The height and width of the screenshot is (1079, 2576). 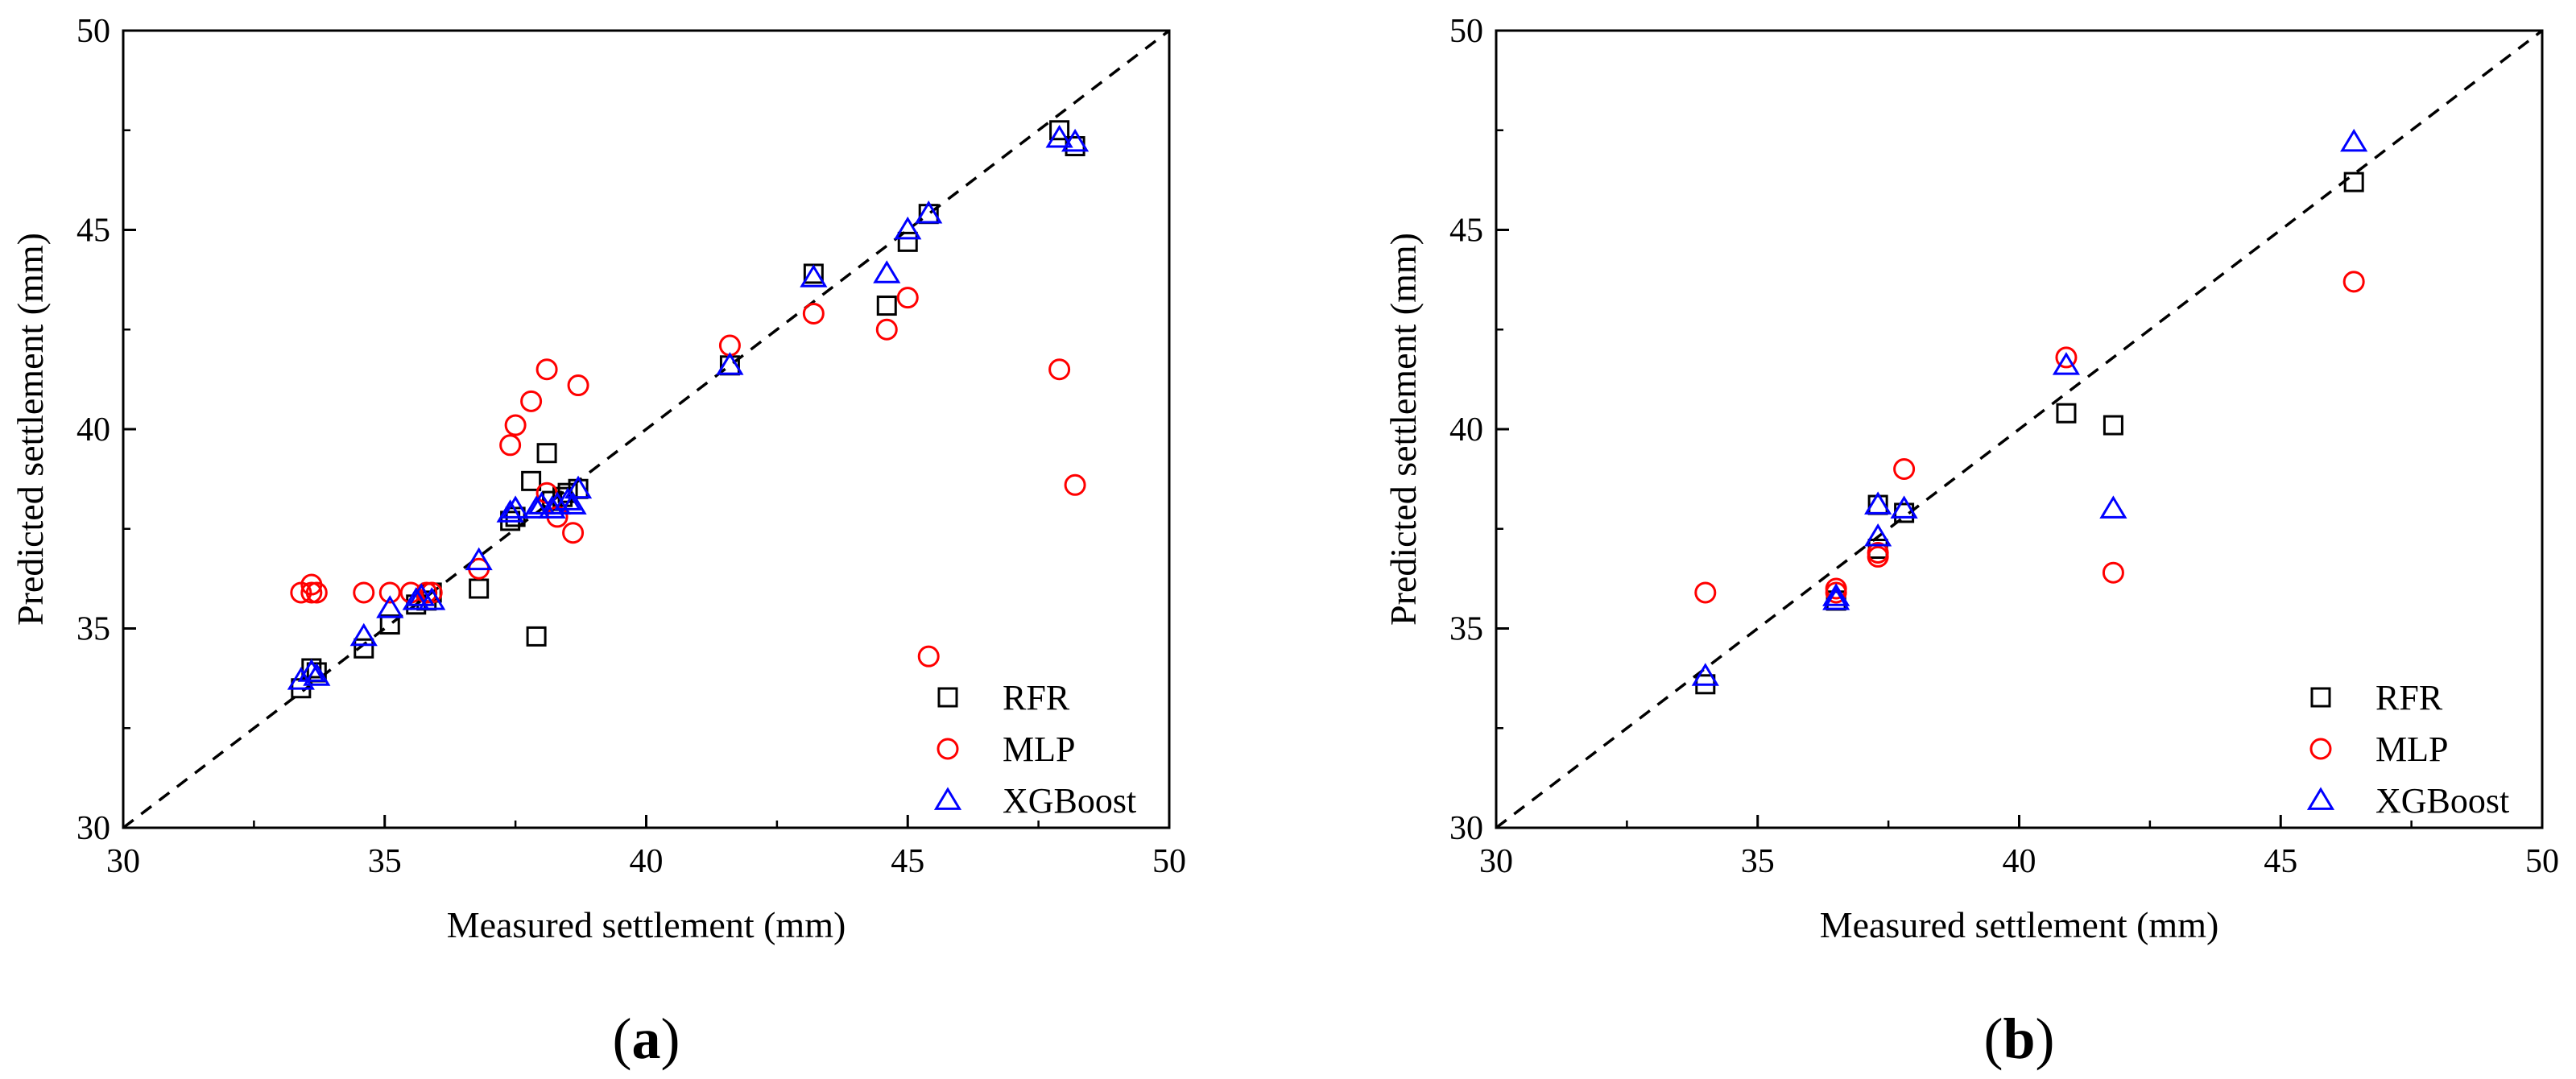 What do you see at coordinates (2320, 697) in the screenshot?
I see `chart-b-legend-marker-rfr` at bounding box center [2320, 697].